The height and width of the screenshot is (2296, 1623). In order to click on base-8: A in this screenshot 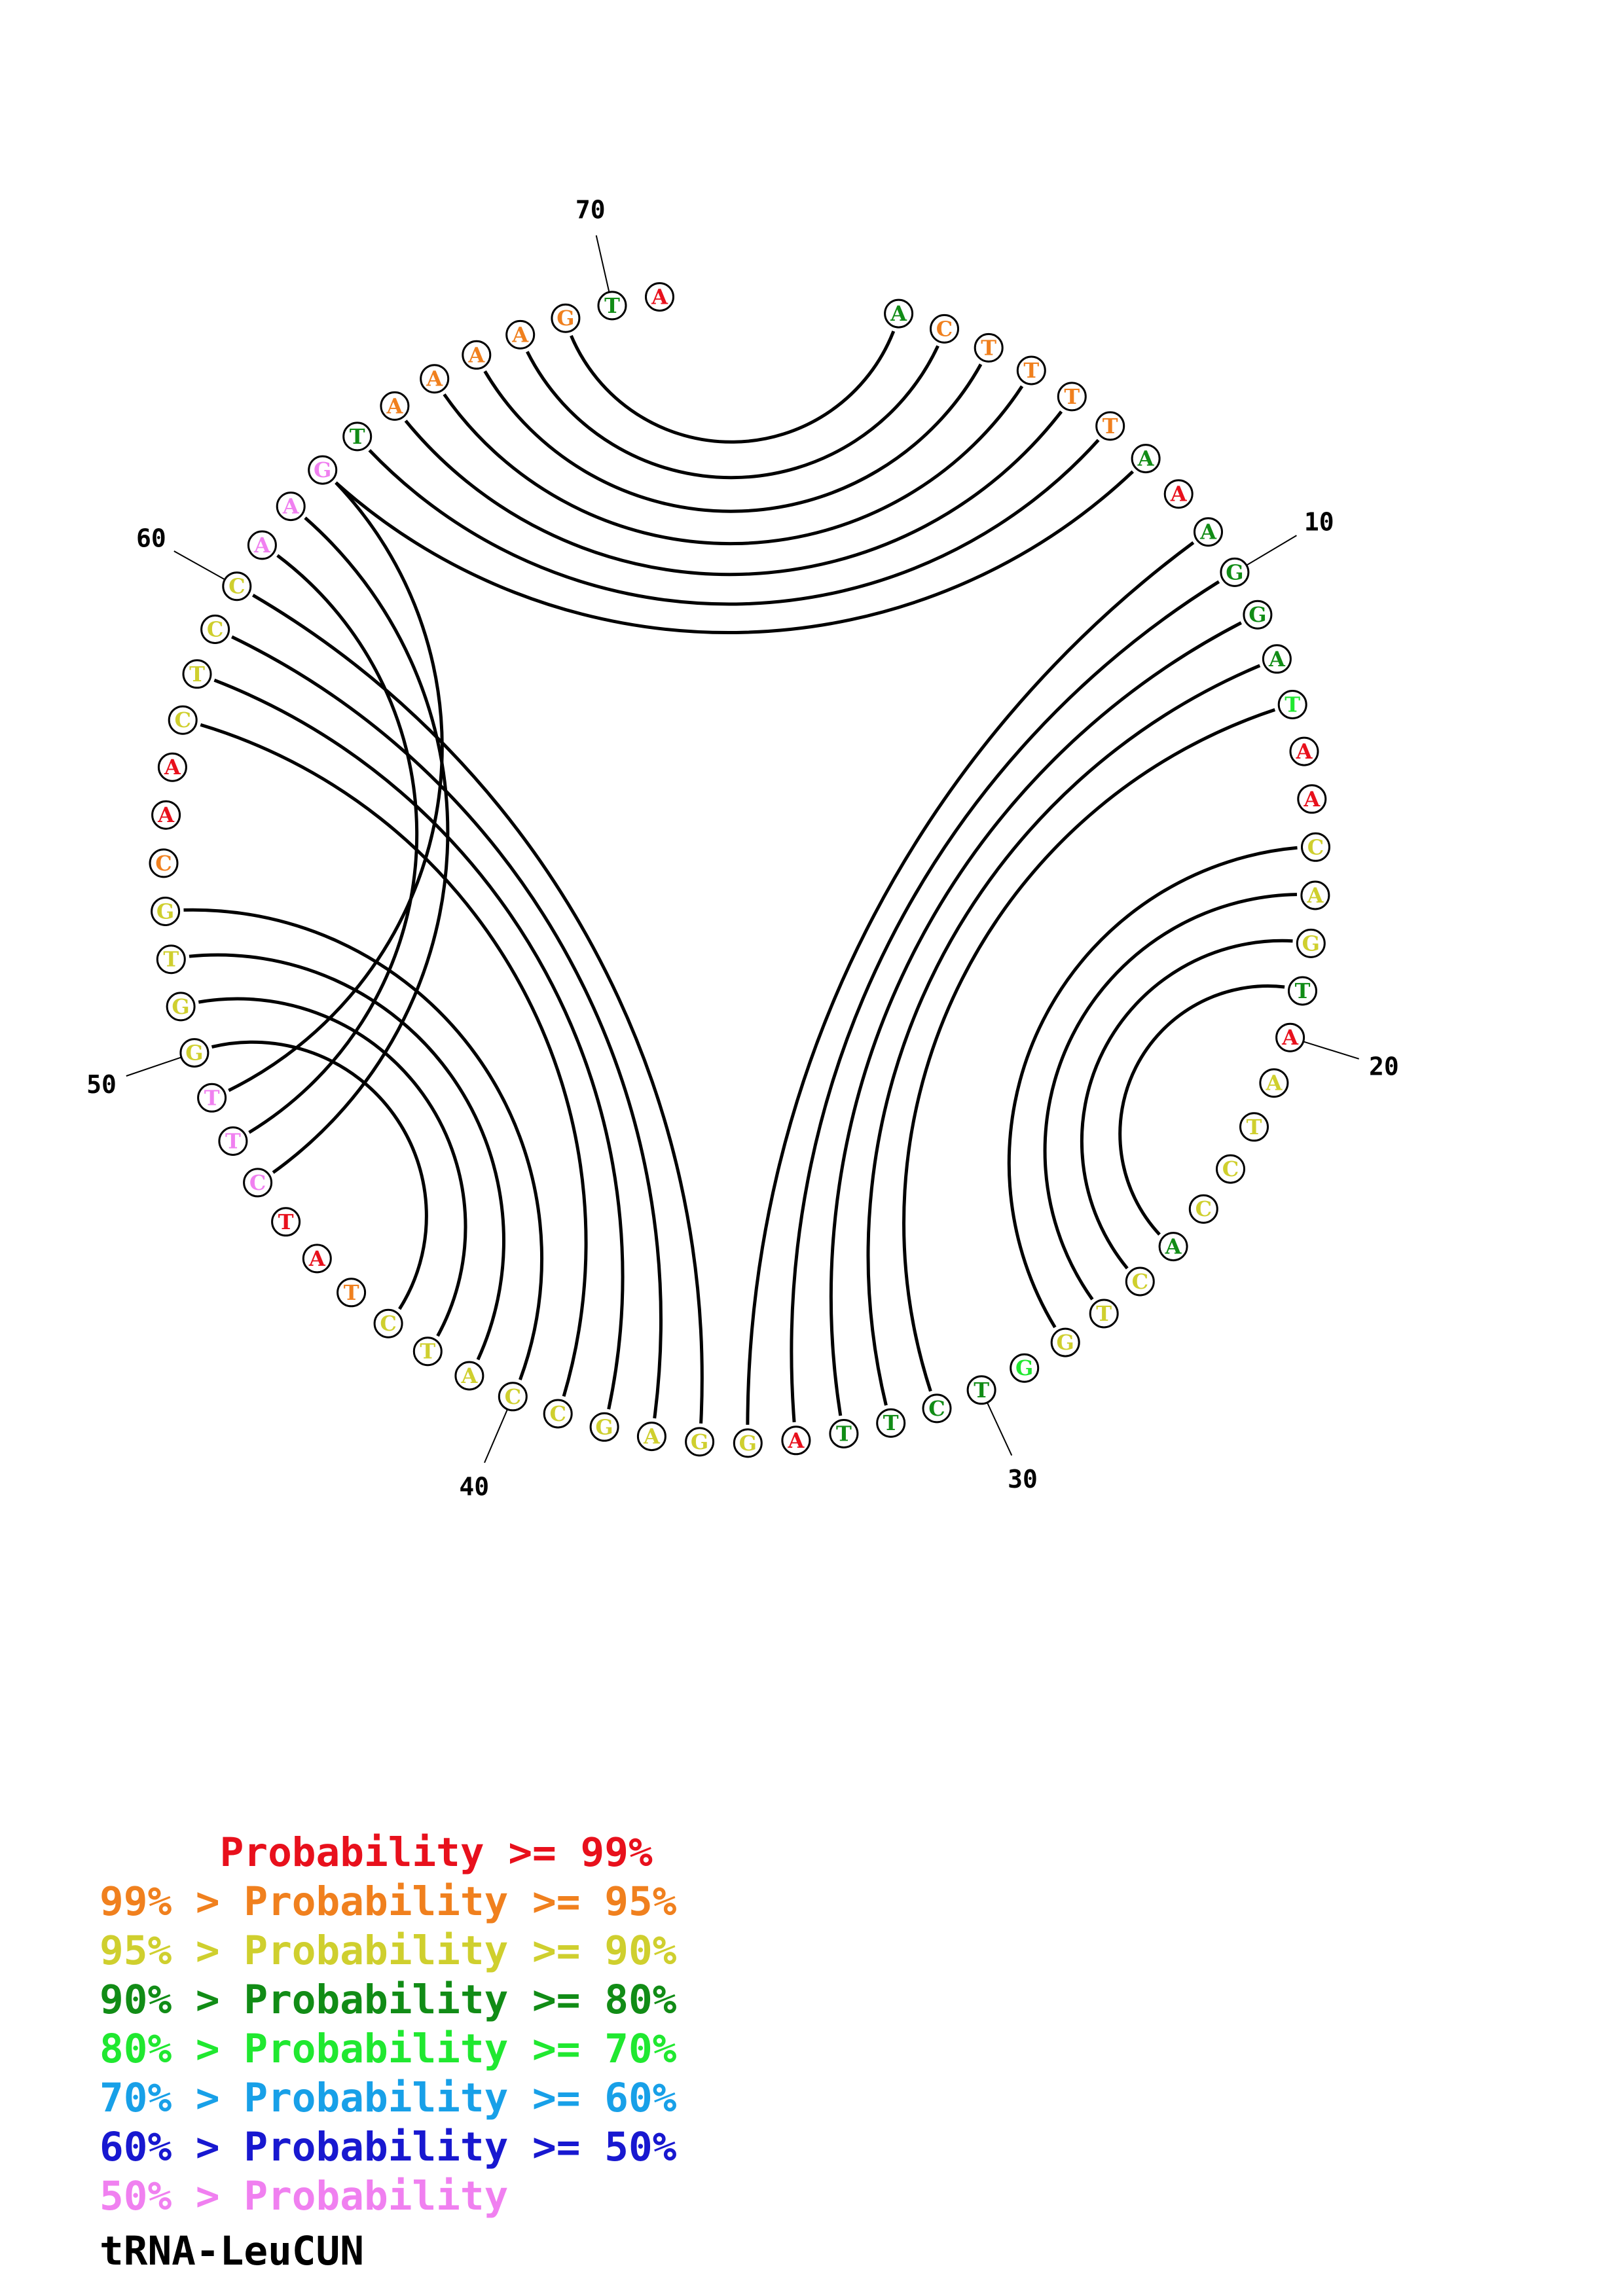, I will do `click(1178, 494)`.